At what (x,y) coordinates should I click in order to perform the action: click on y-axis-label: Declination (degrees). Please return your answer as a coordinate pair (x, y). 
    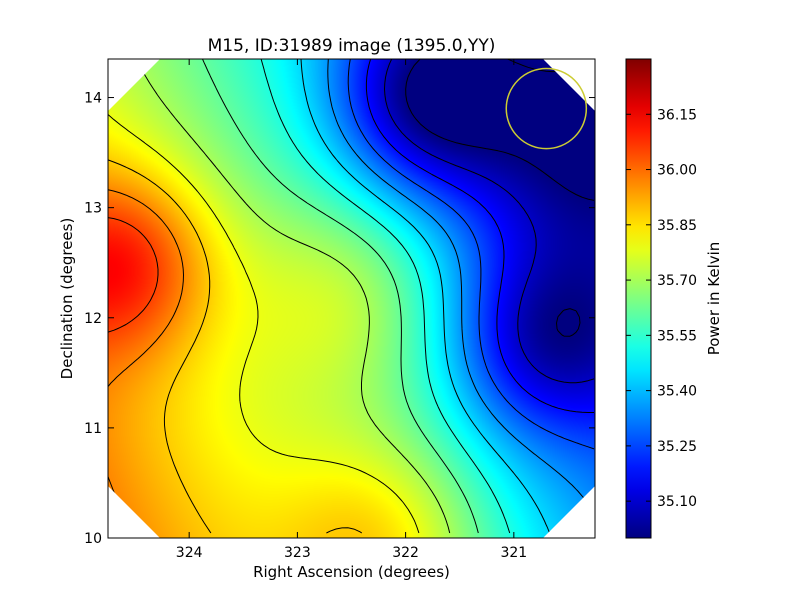
    Looking at the image, I should click on (67, 299).